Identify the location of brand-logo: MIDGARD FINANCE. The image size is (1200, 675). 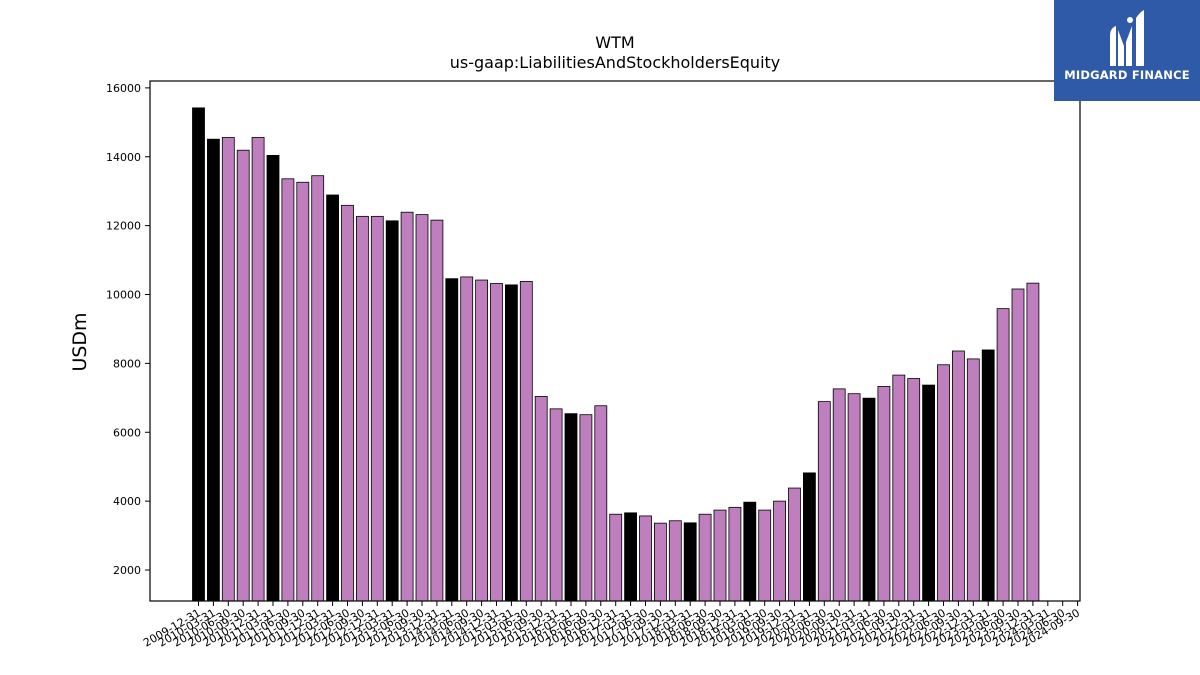
(1127, 50).